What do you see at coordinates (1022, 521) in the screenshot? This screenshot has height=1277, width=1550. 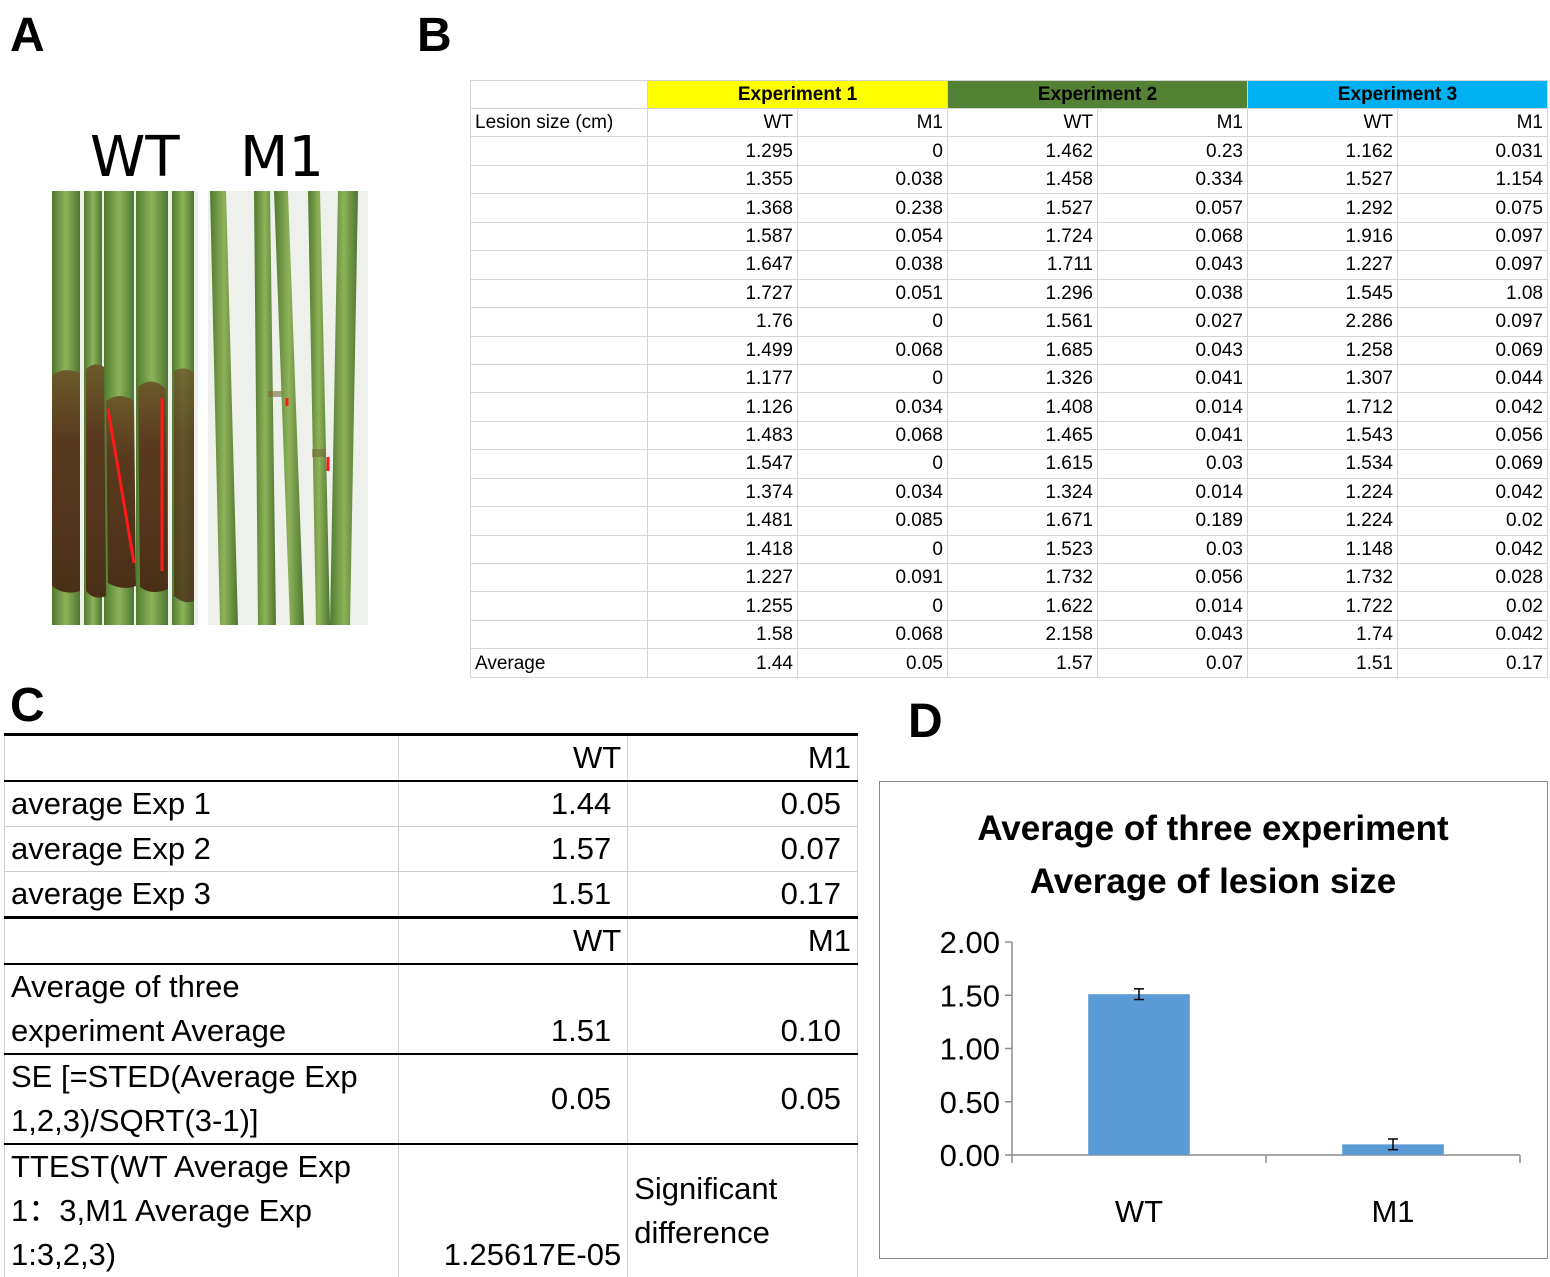 I see `table-cell: 1.671` at bounding box center [1022, 521].